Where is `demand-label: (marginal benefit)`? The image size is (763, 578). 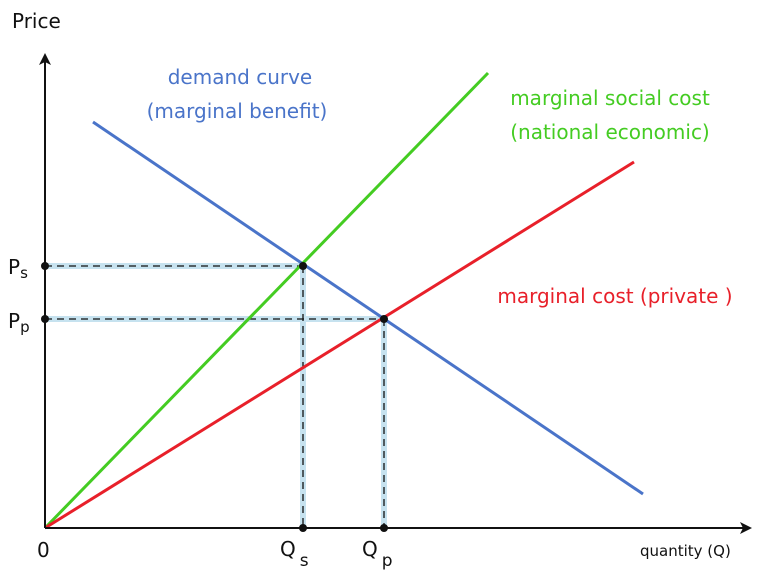 demand-label: (marginal benefit) is located at coordinates (237, 111).